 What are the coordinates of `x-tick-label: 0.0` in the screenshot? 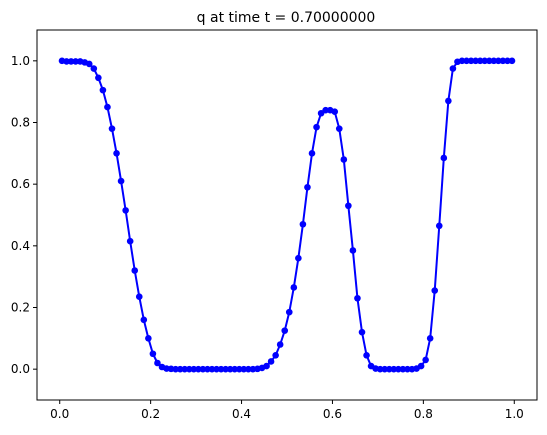 It's located at (59, 414).